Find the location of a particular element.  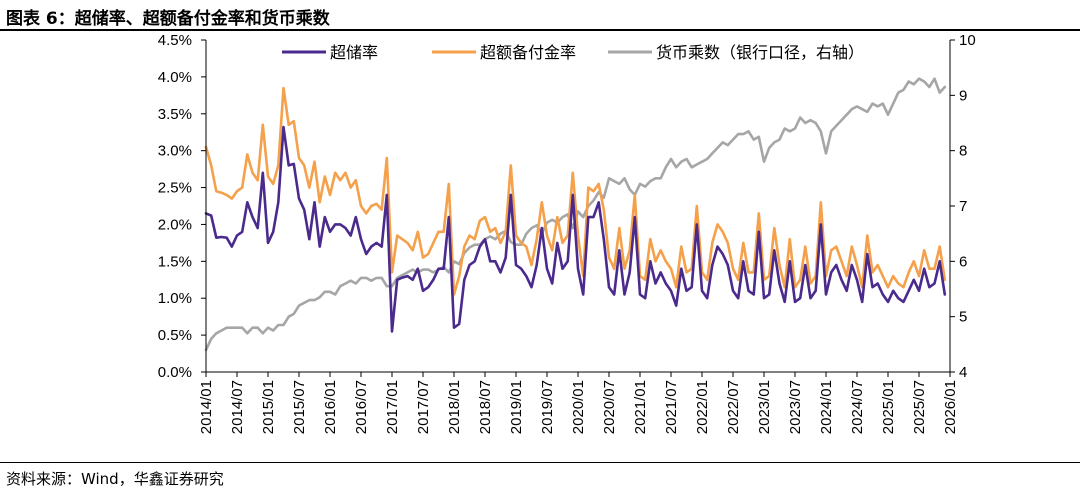

x-tick-label: 2023/07 is located at coordinates (795, 407).